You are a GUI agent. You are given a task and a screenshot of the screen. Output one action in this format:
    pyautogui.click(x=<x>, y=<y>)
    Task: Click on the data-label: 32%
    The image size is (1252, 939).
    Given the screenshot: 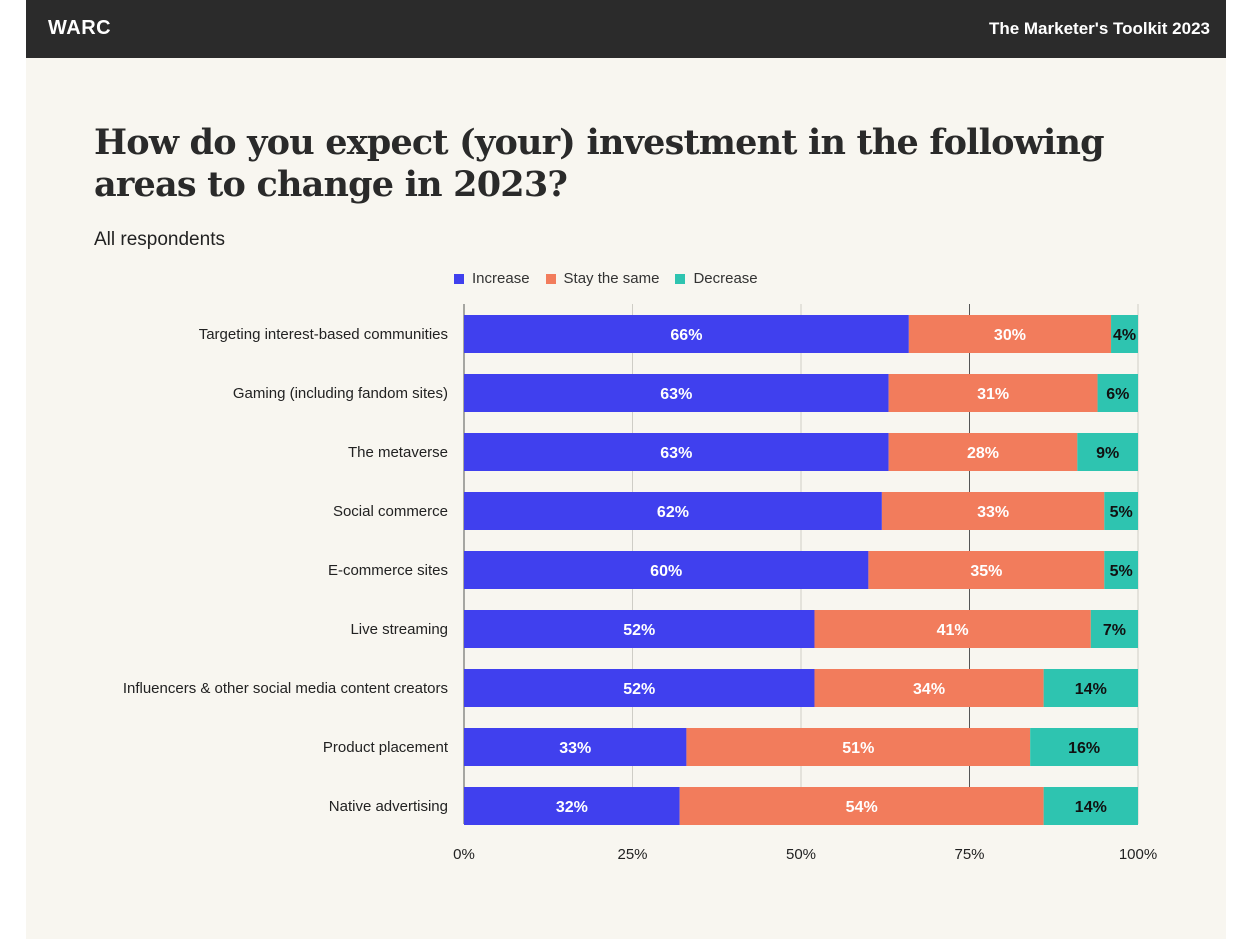 What is the action you would take?
    pyautogui.click(x=572, y=807)
    